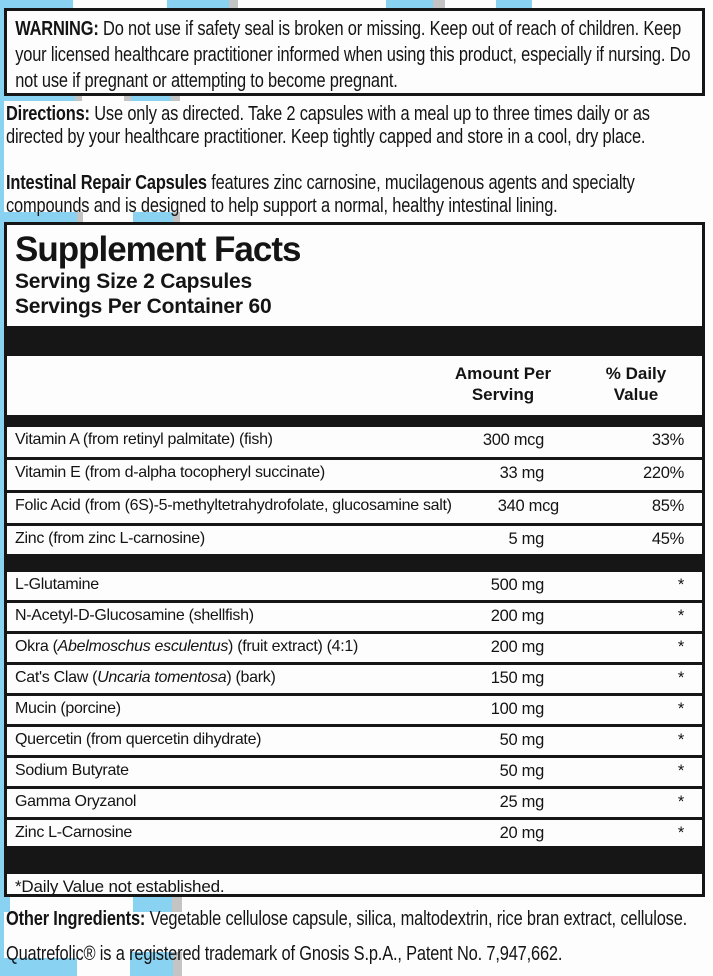 Image resolution: width=713 pixels, height=976 pixels. Describe the element at coordinates (110, 538) in the screenshot. I see `row-name-part: Zinc (from zinc L-carnosine)` at that location.